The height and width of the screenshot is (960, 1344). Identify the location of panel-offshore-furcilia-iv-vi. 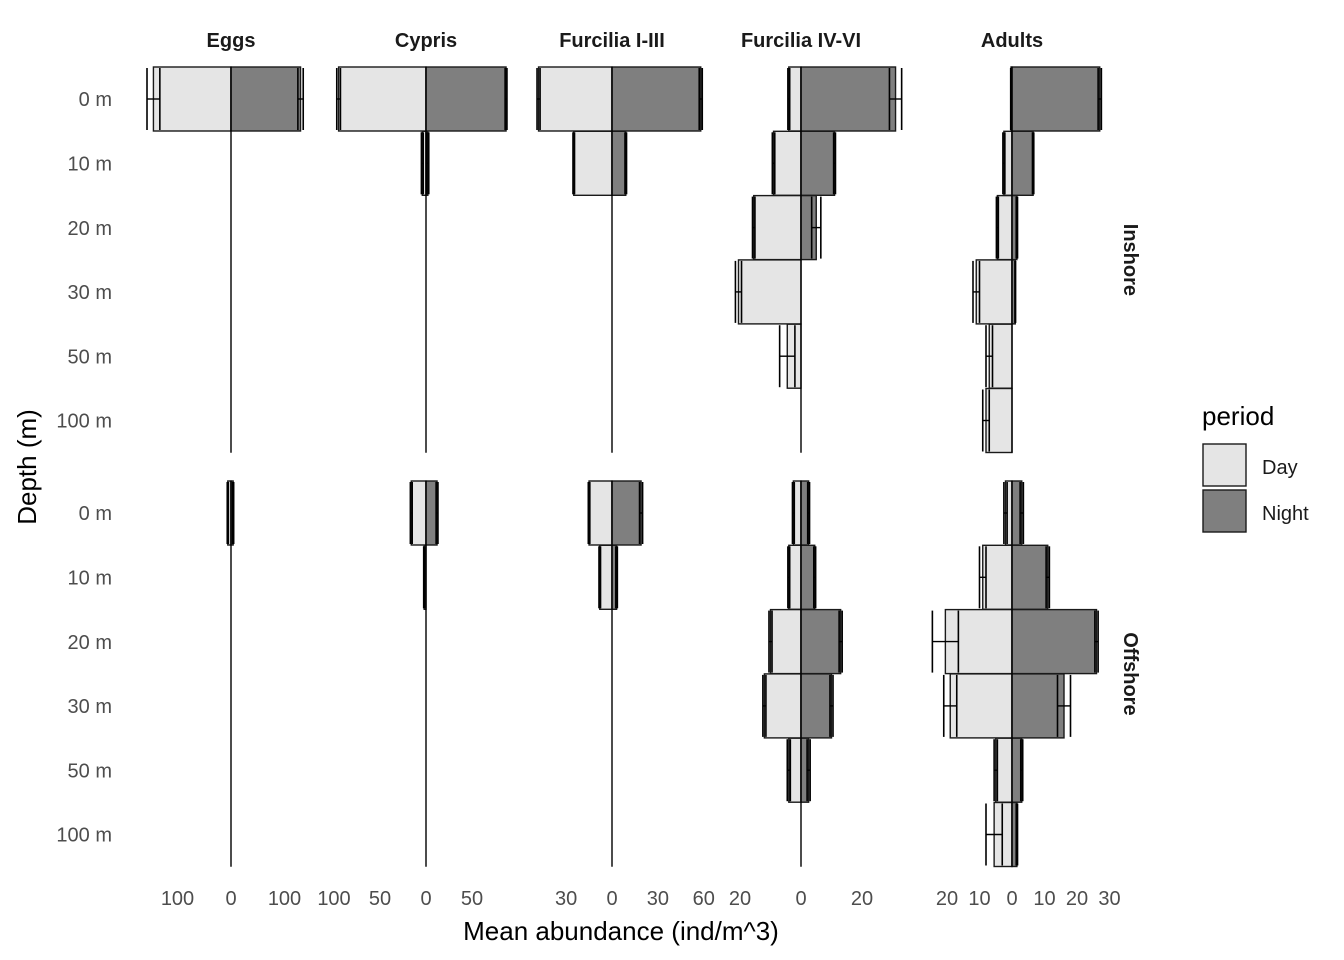
(802, 673).